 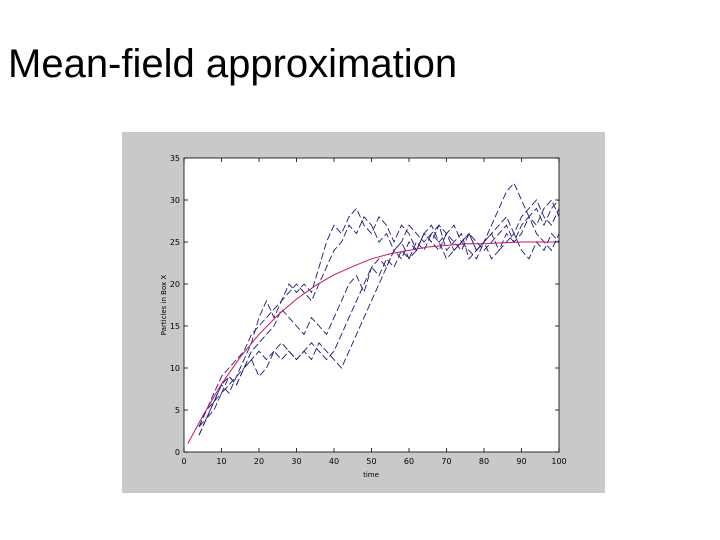 I want to click on y-tick-label: 10, so click(x=175, y=368).